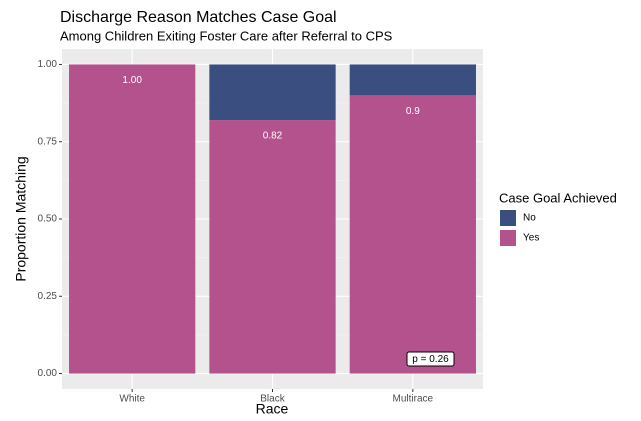  Describe the element at coordinates (48, 373) in the screenshot. I see `y-tick-label: 0.00` at that location.